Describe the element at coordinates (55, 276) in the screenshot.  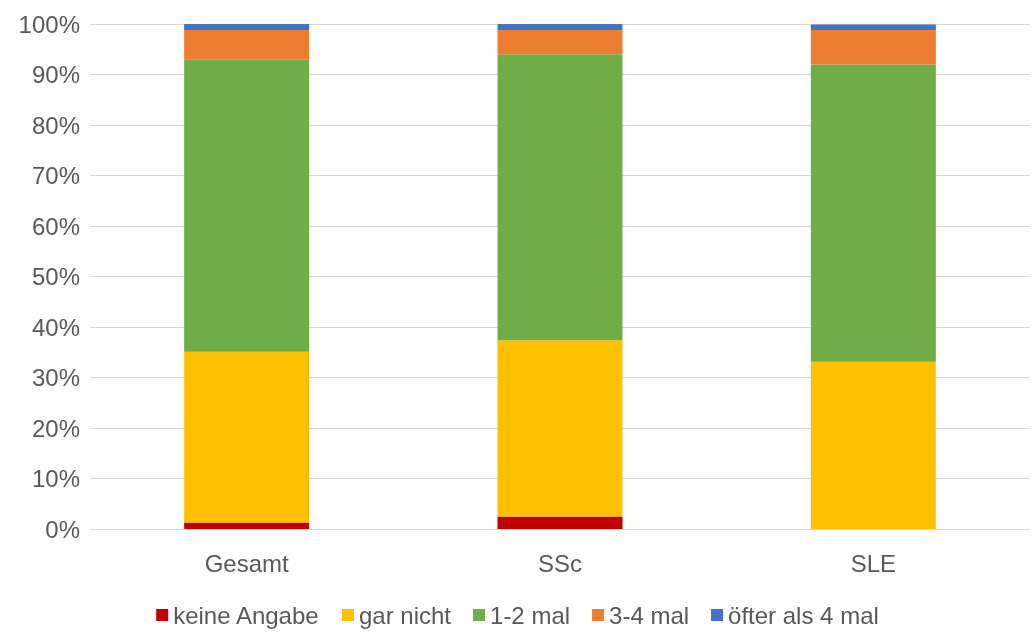
I see `y-tick-label: 50%` at that location.